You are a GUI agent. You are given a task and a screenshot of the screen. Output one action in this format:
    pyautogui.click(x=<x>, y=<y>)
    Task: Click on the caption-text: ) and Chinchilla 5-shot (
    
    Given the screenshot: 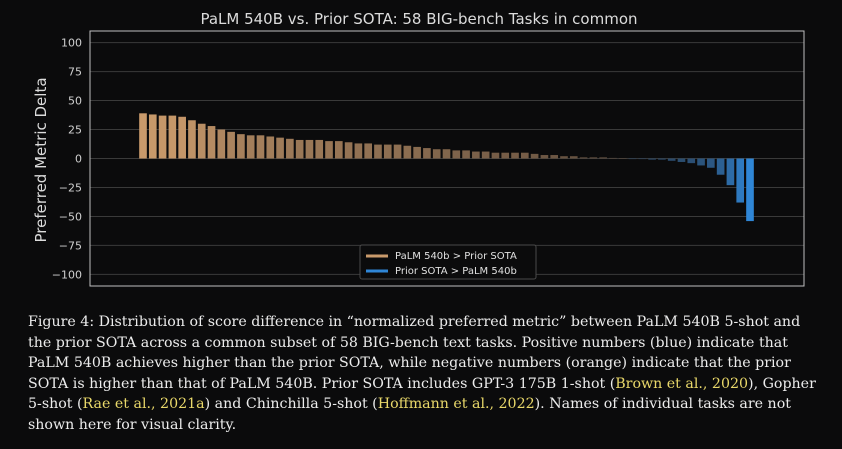 What is the action you would take?
    pyautogui.click(x=291, y=404)
    